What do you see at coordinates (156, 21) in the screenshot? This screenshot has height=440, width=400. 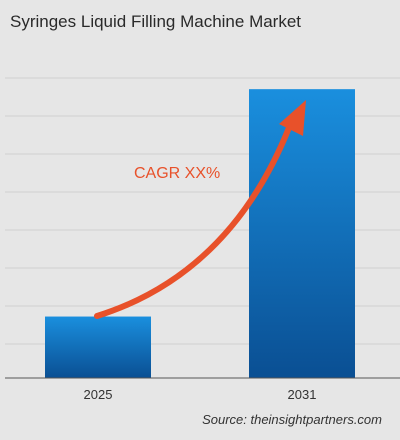 I see `chart-title: Syringes Liquid Filling Machine Market` at bounding box center [156, 21].